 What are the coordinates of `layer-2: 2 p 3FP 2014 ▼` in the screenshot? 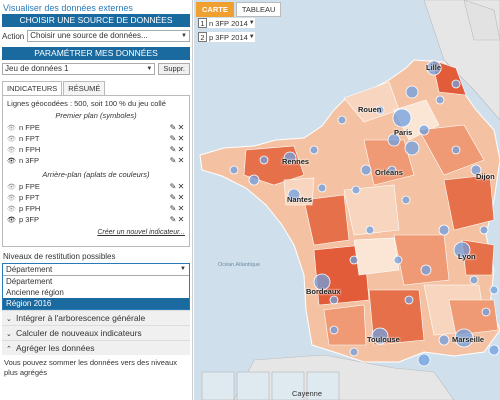 It's located at (226, 37).